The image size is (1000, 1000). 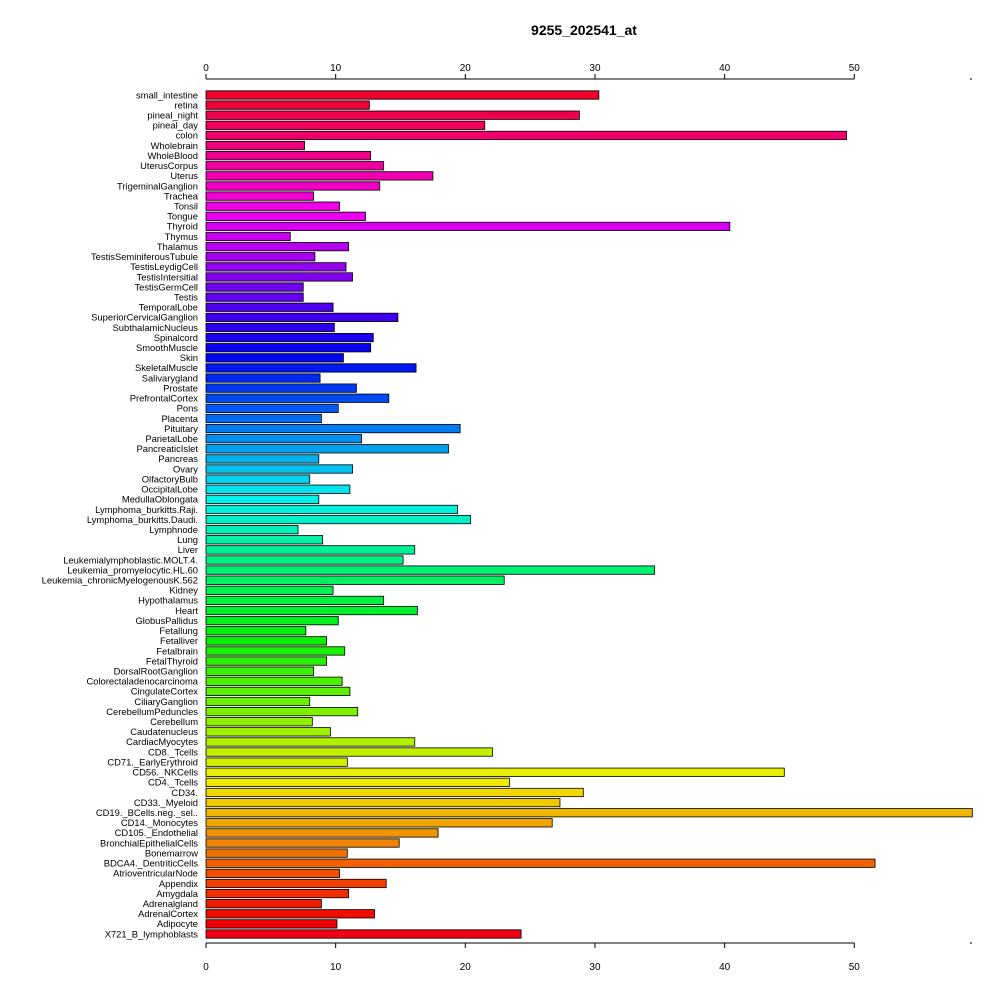 What do you see at coordinates (187, 104) in the screenshot?
I see `category-label: retina` at bounding box center [187, 104].